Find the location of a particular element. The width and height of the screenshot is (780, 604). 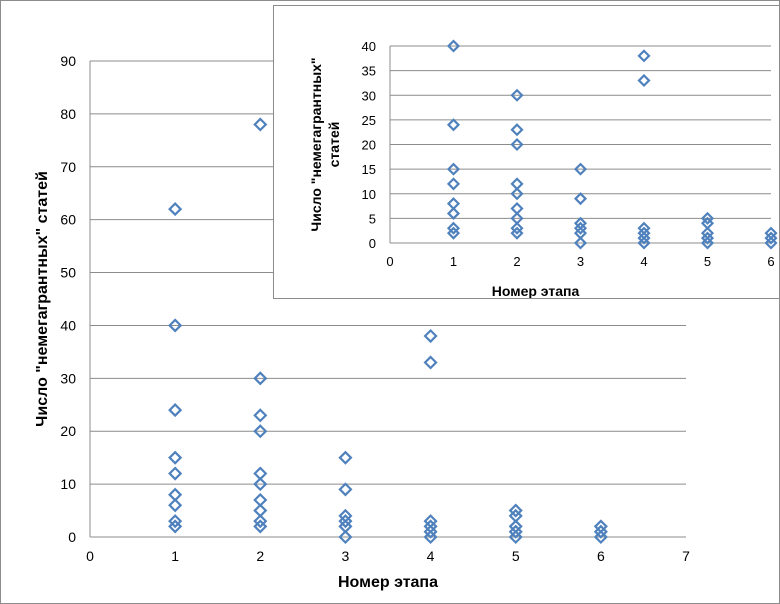

inset-x-tick-label: 4 is located at coordinates (643, 261).